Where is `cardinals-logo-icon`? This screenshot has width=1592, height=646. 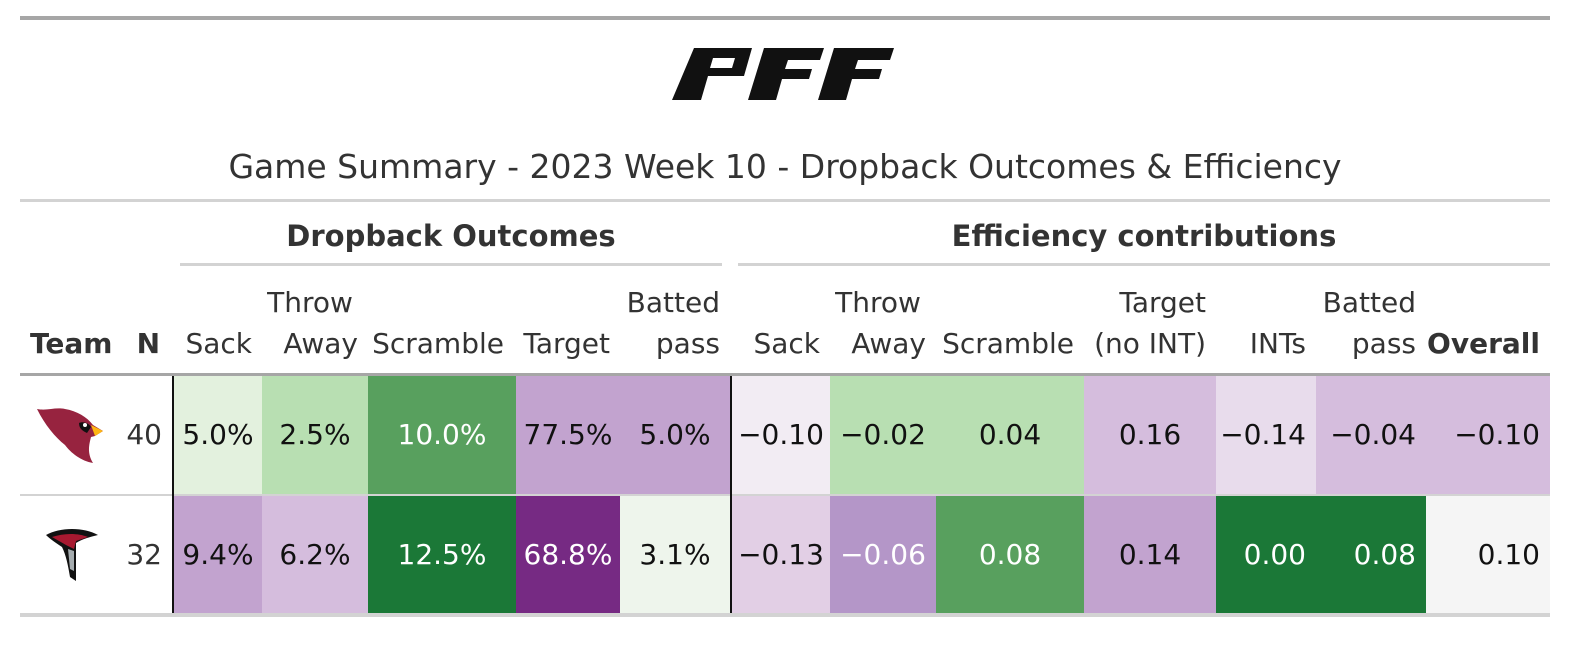
cardinals-logo-icon is located at coordinates (70, 435).